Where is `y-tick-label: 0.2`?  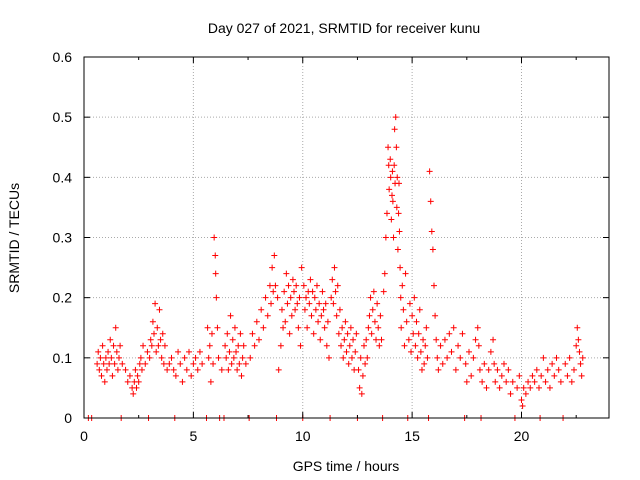
y-tick-label: 0.2 is located at coordinates (63, 298).